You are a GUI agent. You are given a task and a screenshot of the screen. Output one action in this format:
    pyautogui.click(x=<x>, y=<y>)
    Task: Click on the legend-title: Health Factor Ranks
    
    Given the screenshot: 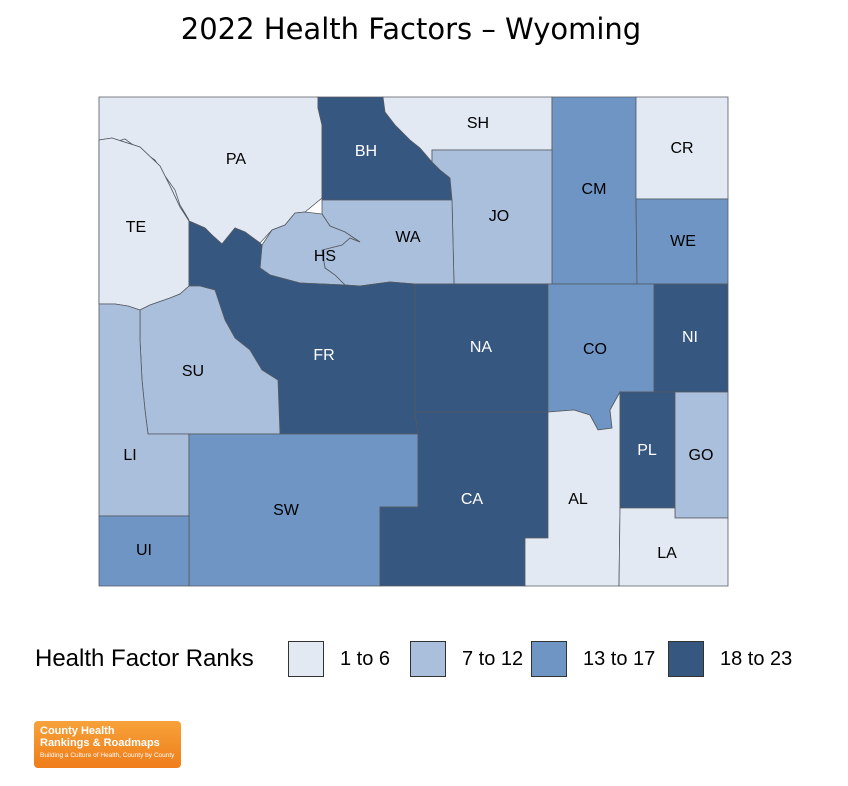 What is the action you would take?
    pyautogui.click(x=144, y=658)
    